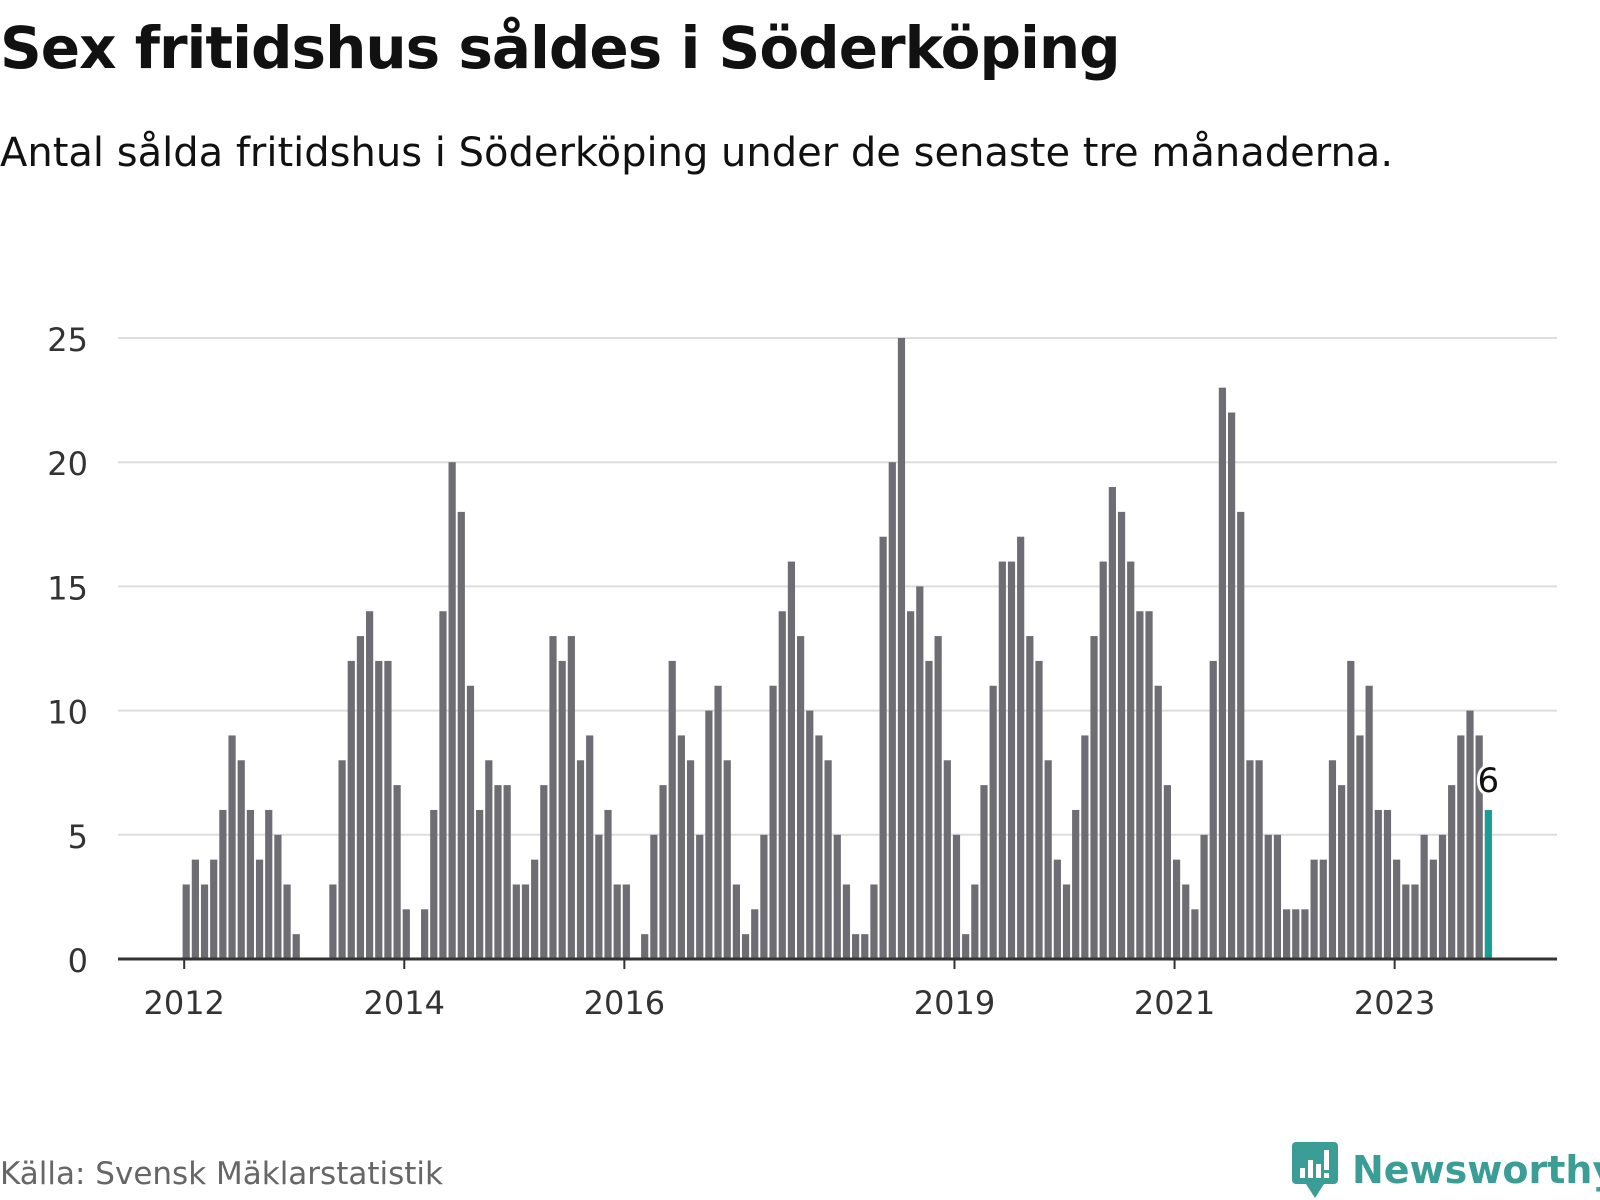  What do you see at coordinates (1394, 1003) in the screenshot?
I see `x-tick-label: 2023` at bounding box center [1394, 1003].